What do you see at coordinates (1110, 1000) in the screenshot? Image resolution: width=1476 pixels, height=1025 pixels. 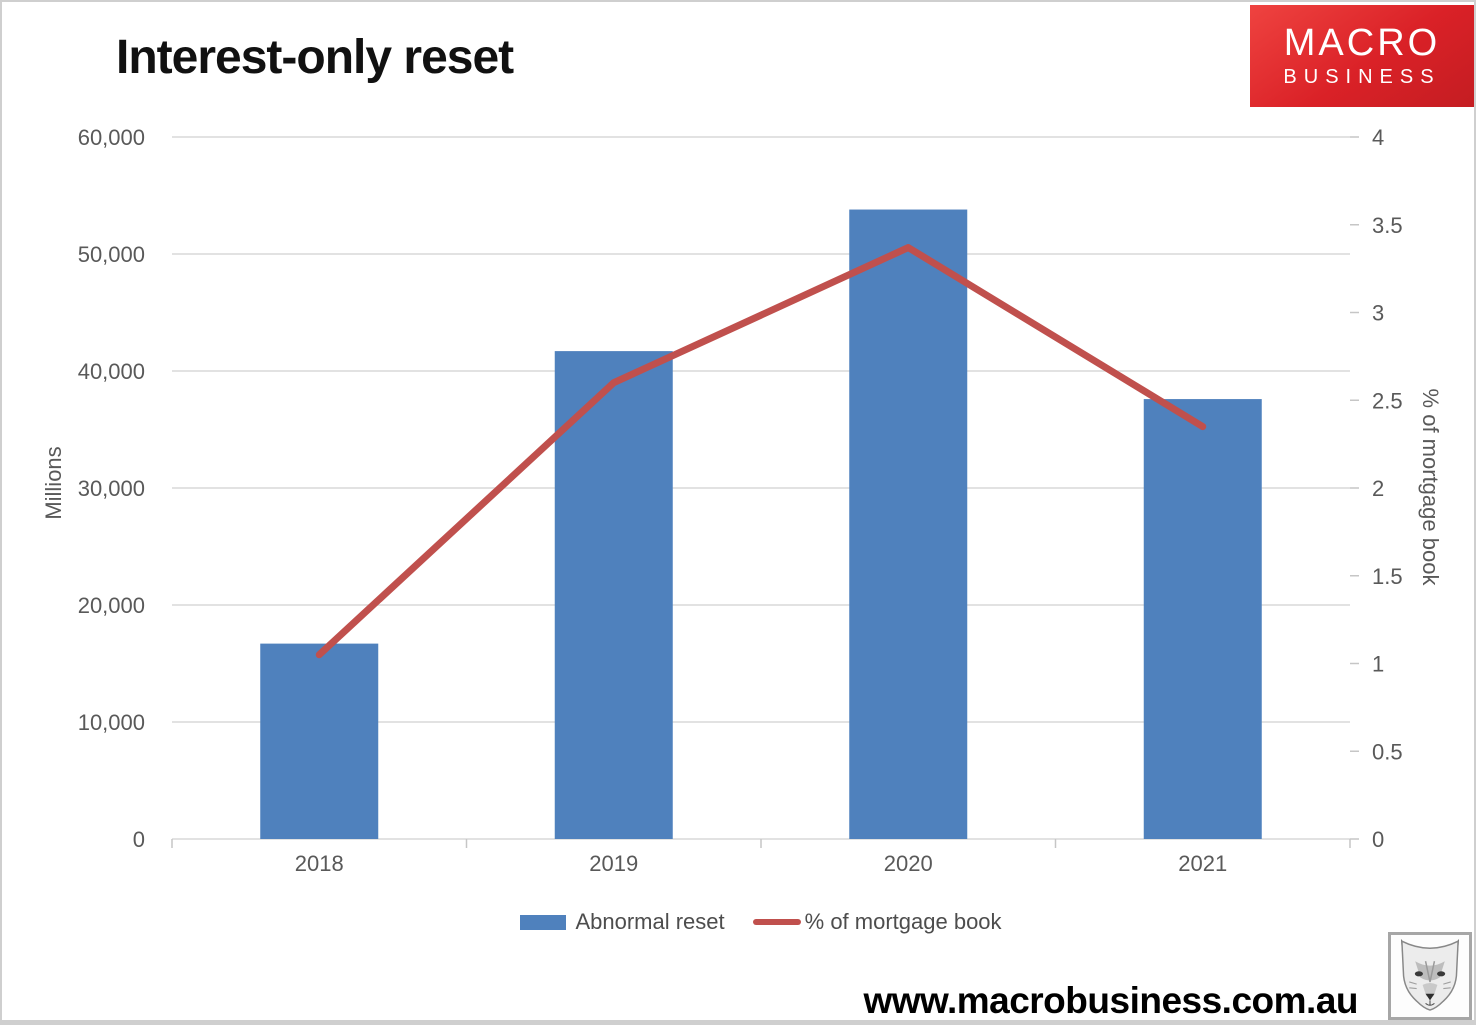 I see `website-url: www.macrobusiness.com.au` at bounding box center [1110, 1000].